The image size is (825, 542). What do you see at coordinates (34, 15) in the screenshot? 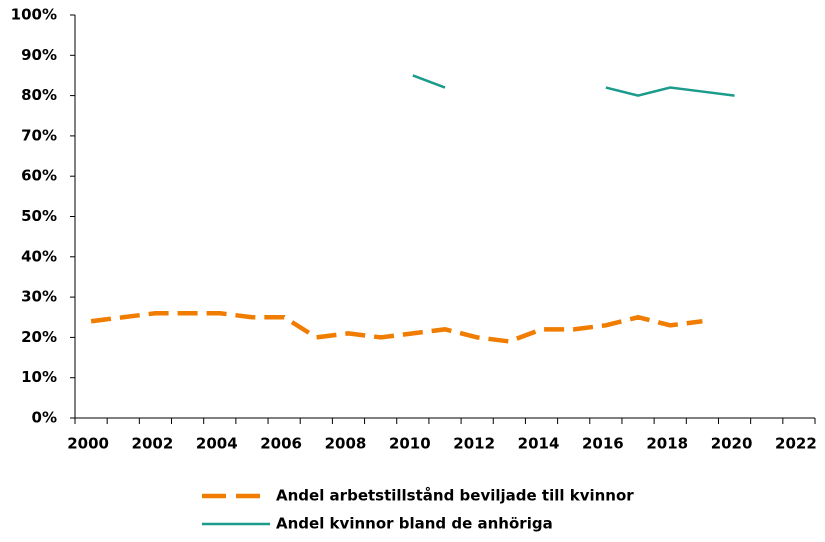
I see `y-tick-label: 100%` at bounding box center [34, 15].